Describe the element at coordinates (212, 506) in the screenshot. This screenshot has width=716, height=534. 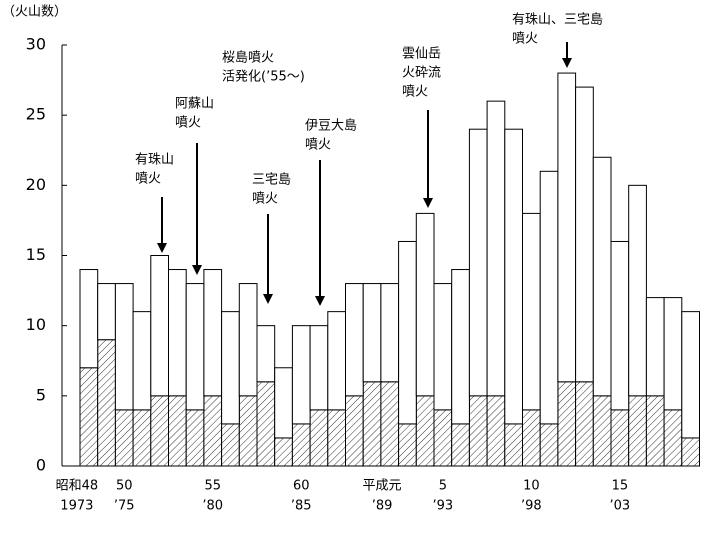
I see `x-tick-label-western: ’80` at that location.